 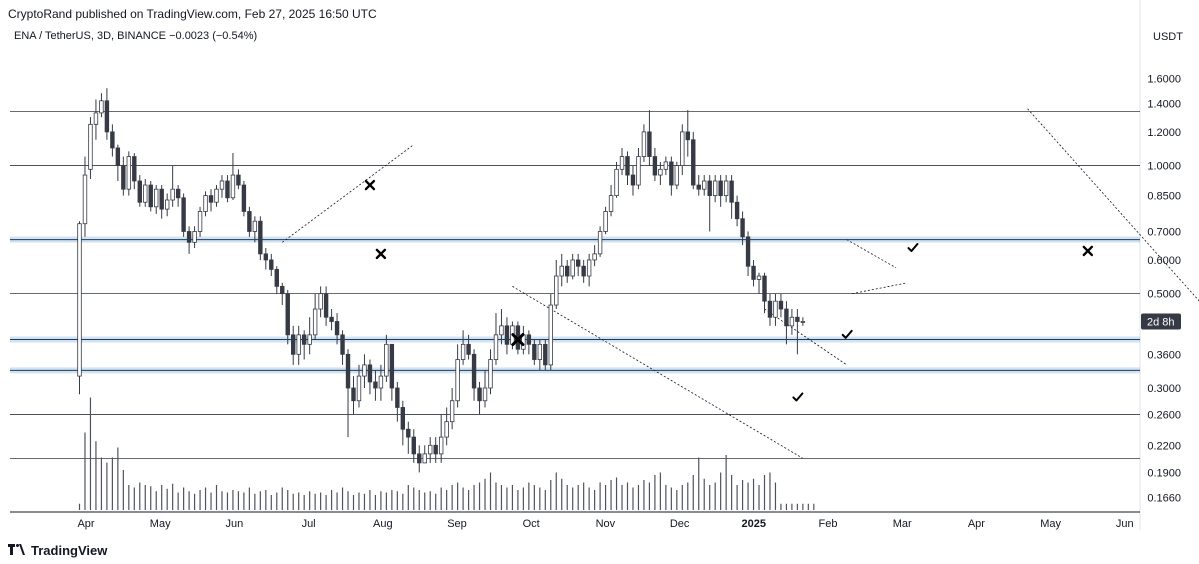 What do you see at coordinates (69, 550) in the screenshot?
I see `footer-brand: TradingView` at bounding box center [69, 550].